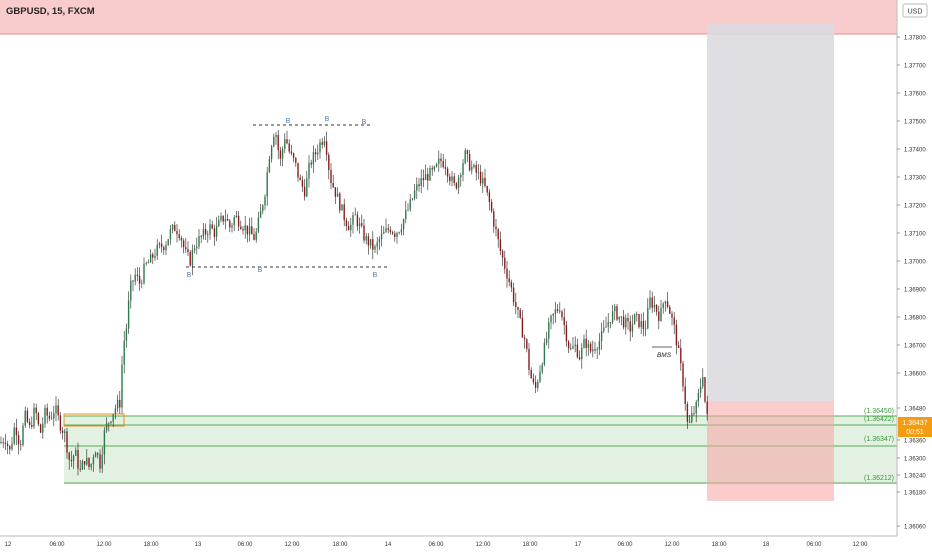  Describe the element at coordinates (915, 291) in the screenshot. I see `price-tick-label: 1.36900` at that location.